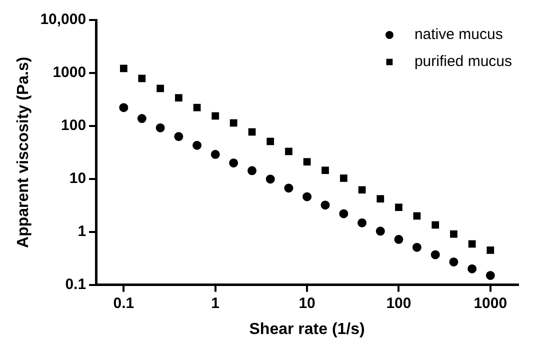 The image size is (550, 353). I want to click on x-tick-label: 100, so click(399, 303).